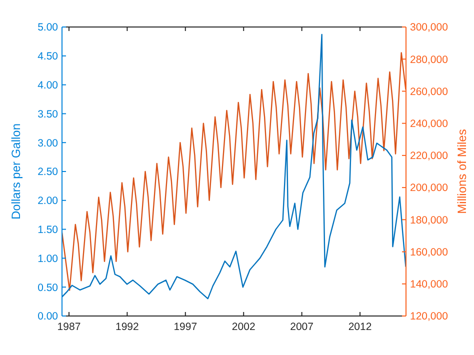 This screenshot has width=474, height=355. I want to click on x-tick-label: 1987, so click(69, 327).